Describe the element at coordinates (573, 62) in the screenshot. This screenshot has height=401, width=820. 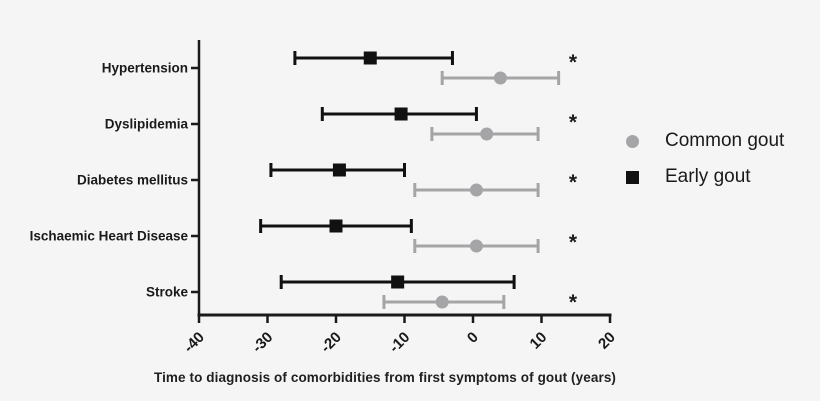
I see `significance-asterisk-hypertension: *` at that location.